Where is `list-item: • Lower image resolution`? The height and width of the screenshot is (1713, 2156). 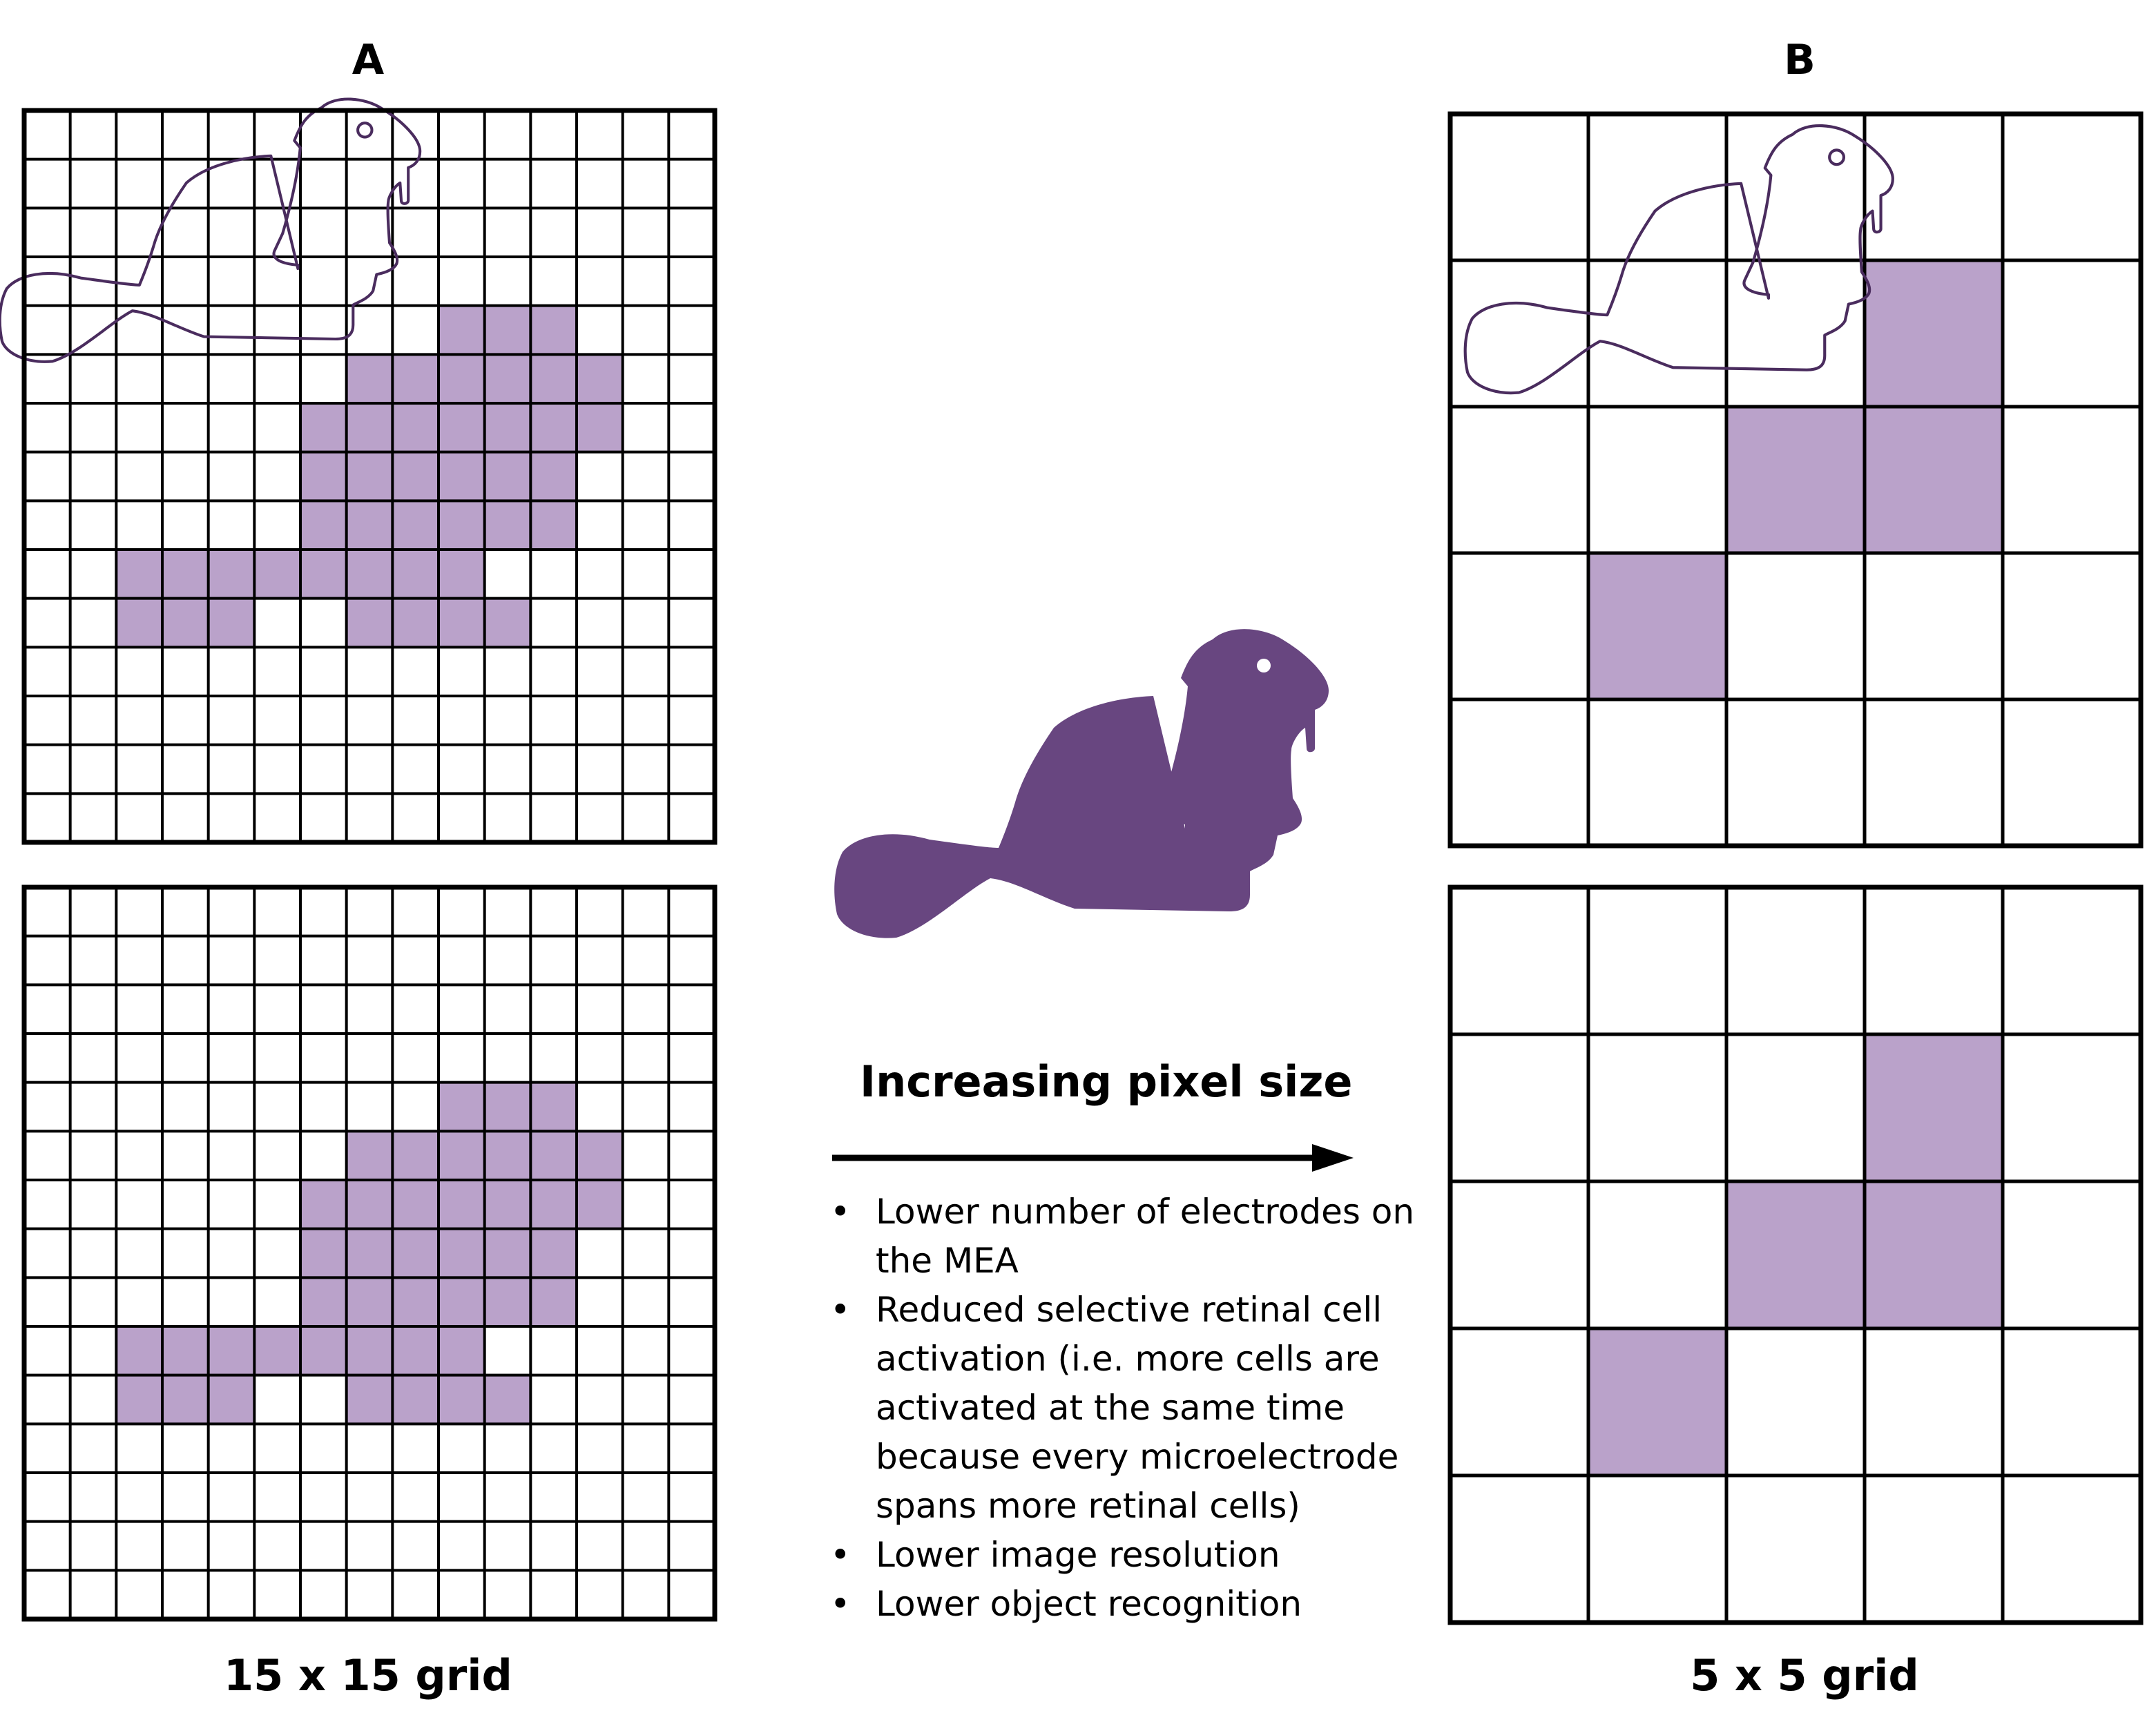
list-item: • Lower image resolution is located at coordinates (1055, 1555).